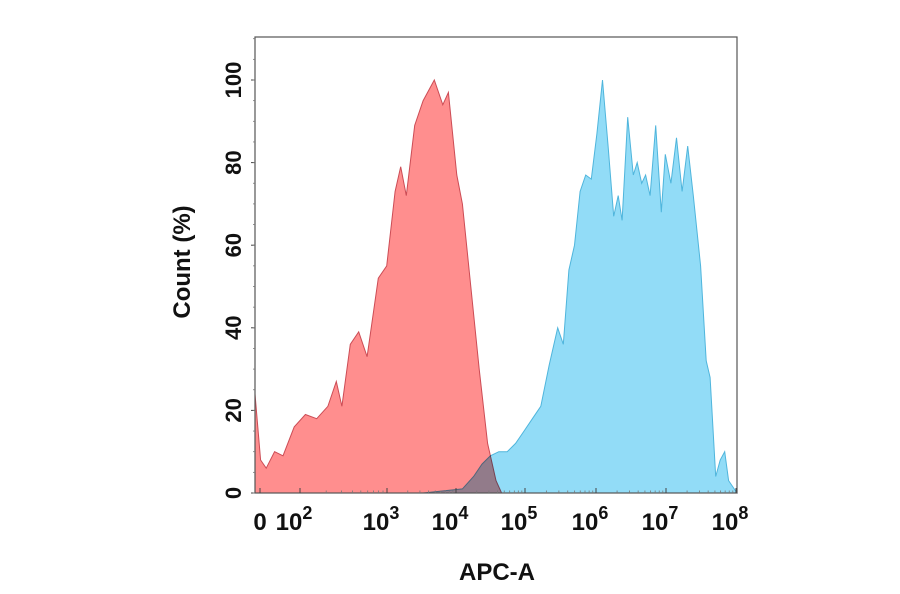  Describe the element at coordinates (381, 519) in the screenshot. I see `x-tick-label: 10³` at that location.